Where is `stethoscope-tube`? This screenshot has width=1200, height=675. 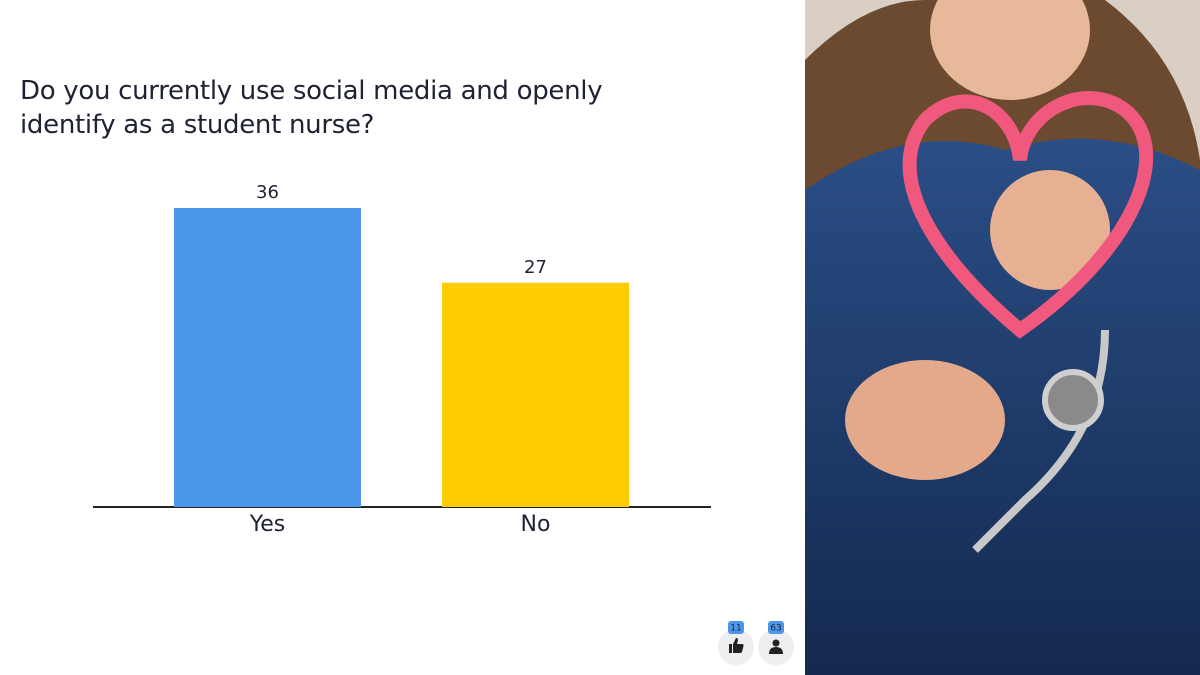 stethoscope-tube is located at coordinates (1040, 441).